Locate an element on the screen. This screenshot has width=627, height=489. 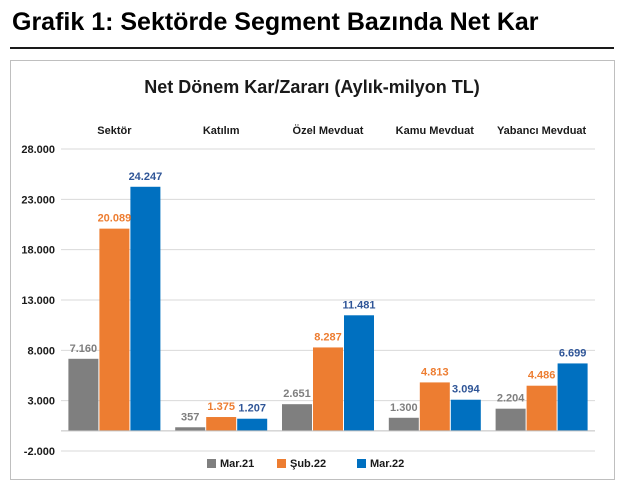
category-label: Yabancı Mevduat is located at coordinates (542, 131).